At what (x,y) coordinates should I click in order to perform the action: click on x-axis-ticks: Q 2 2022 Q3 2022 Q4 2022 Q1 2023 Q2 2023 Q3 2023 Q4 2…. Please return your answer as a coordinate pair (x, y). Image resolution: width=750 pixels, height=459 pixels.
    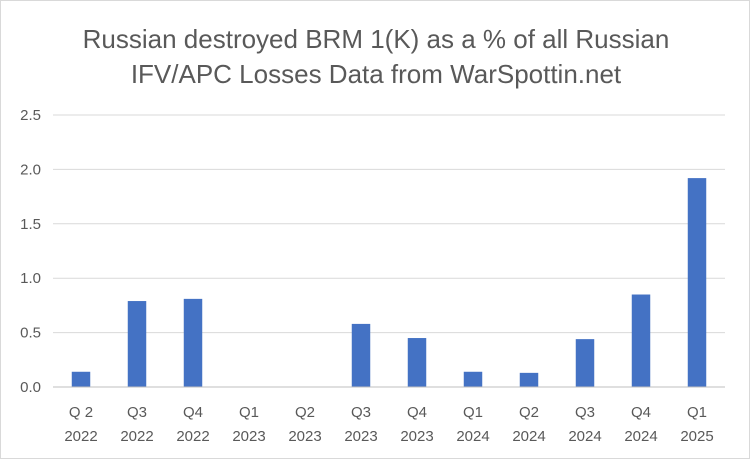
    Looking at the image, I should click on (388, 424).